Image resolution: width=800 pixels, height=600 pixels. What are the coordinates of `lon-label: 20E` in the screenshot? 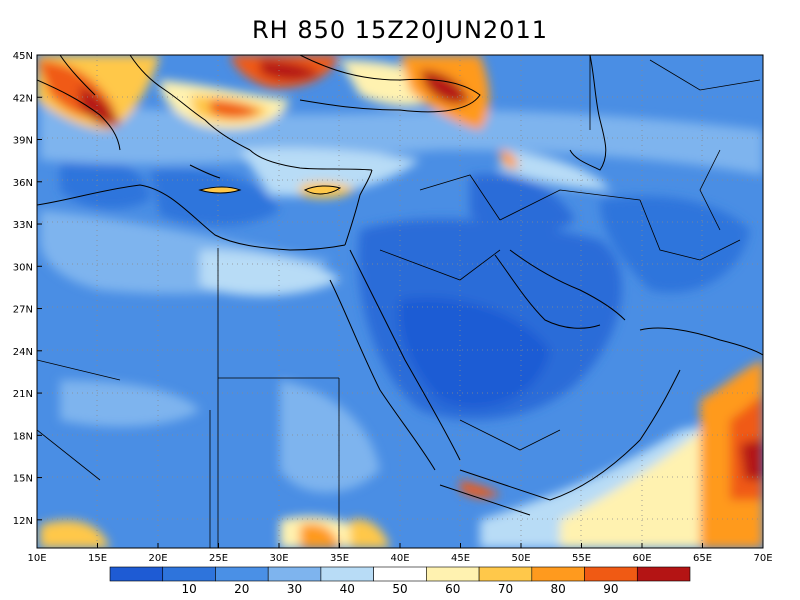 It's located at (157, 558).